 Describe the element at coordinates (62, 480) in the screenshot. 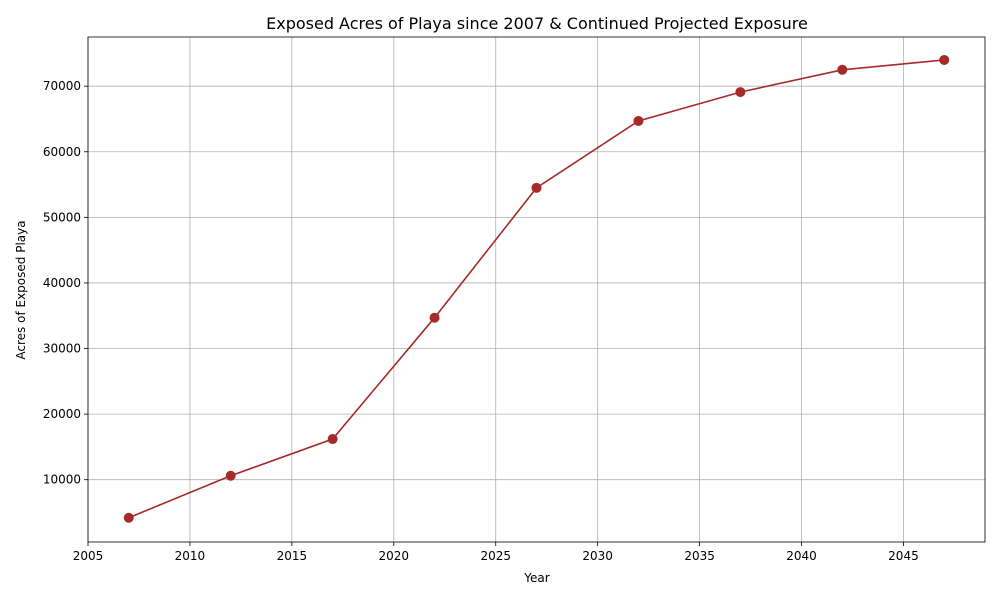

I see `y-tick-label: 10000` at that location.